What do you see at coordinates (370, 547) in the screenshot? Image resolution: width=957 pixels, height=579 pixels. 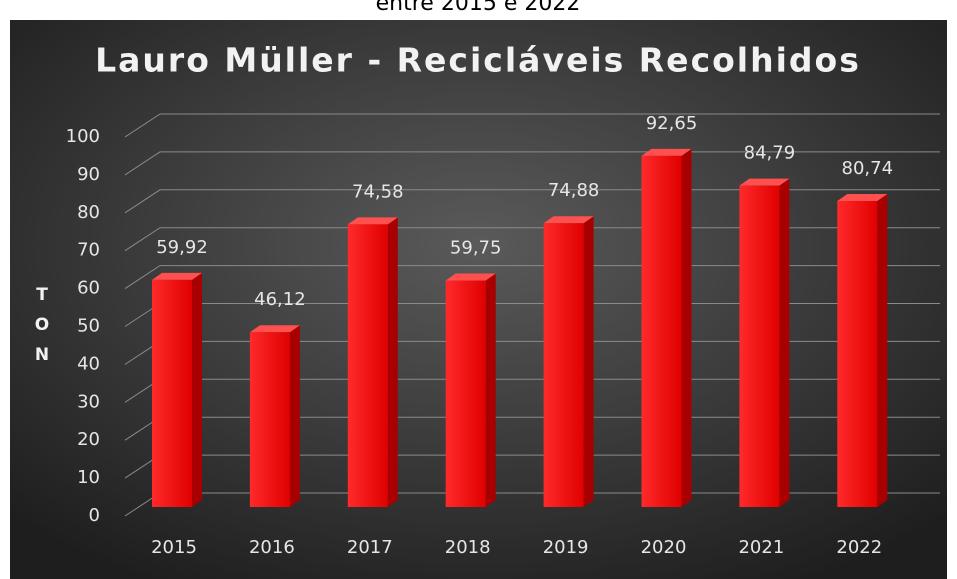 I see `x-tick-label: 2017` at bounding box center [370, 547].